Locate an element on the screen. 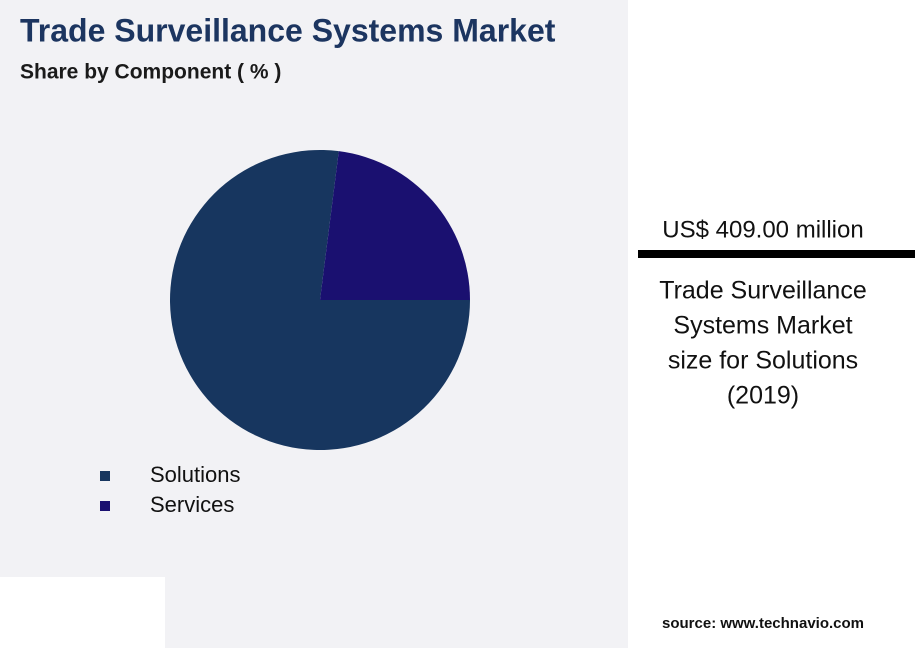 This screenshot has height=648, width=915. highlight-caption: Trade Surveillance is located at coordinates (763, 291).